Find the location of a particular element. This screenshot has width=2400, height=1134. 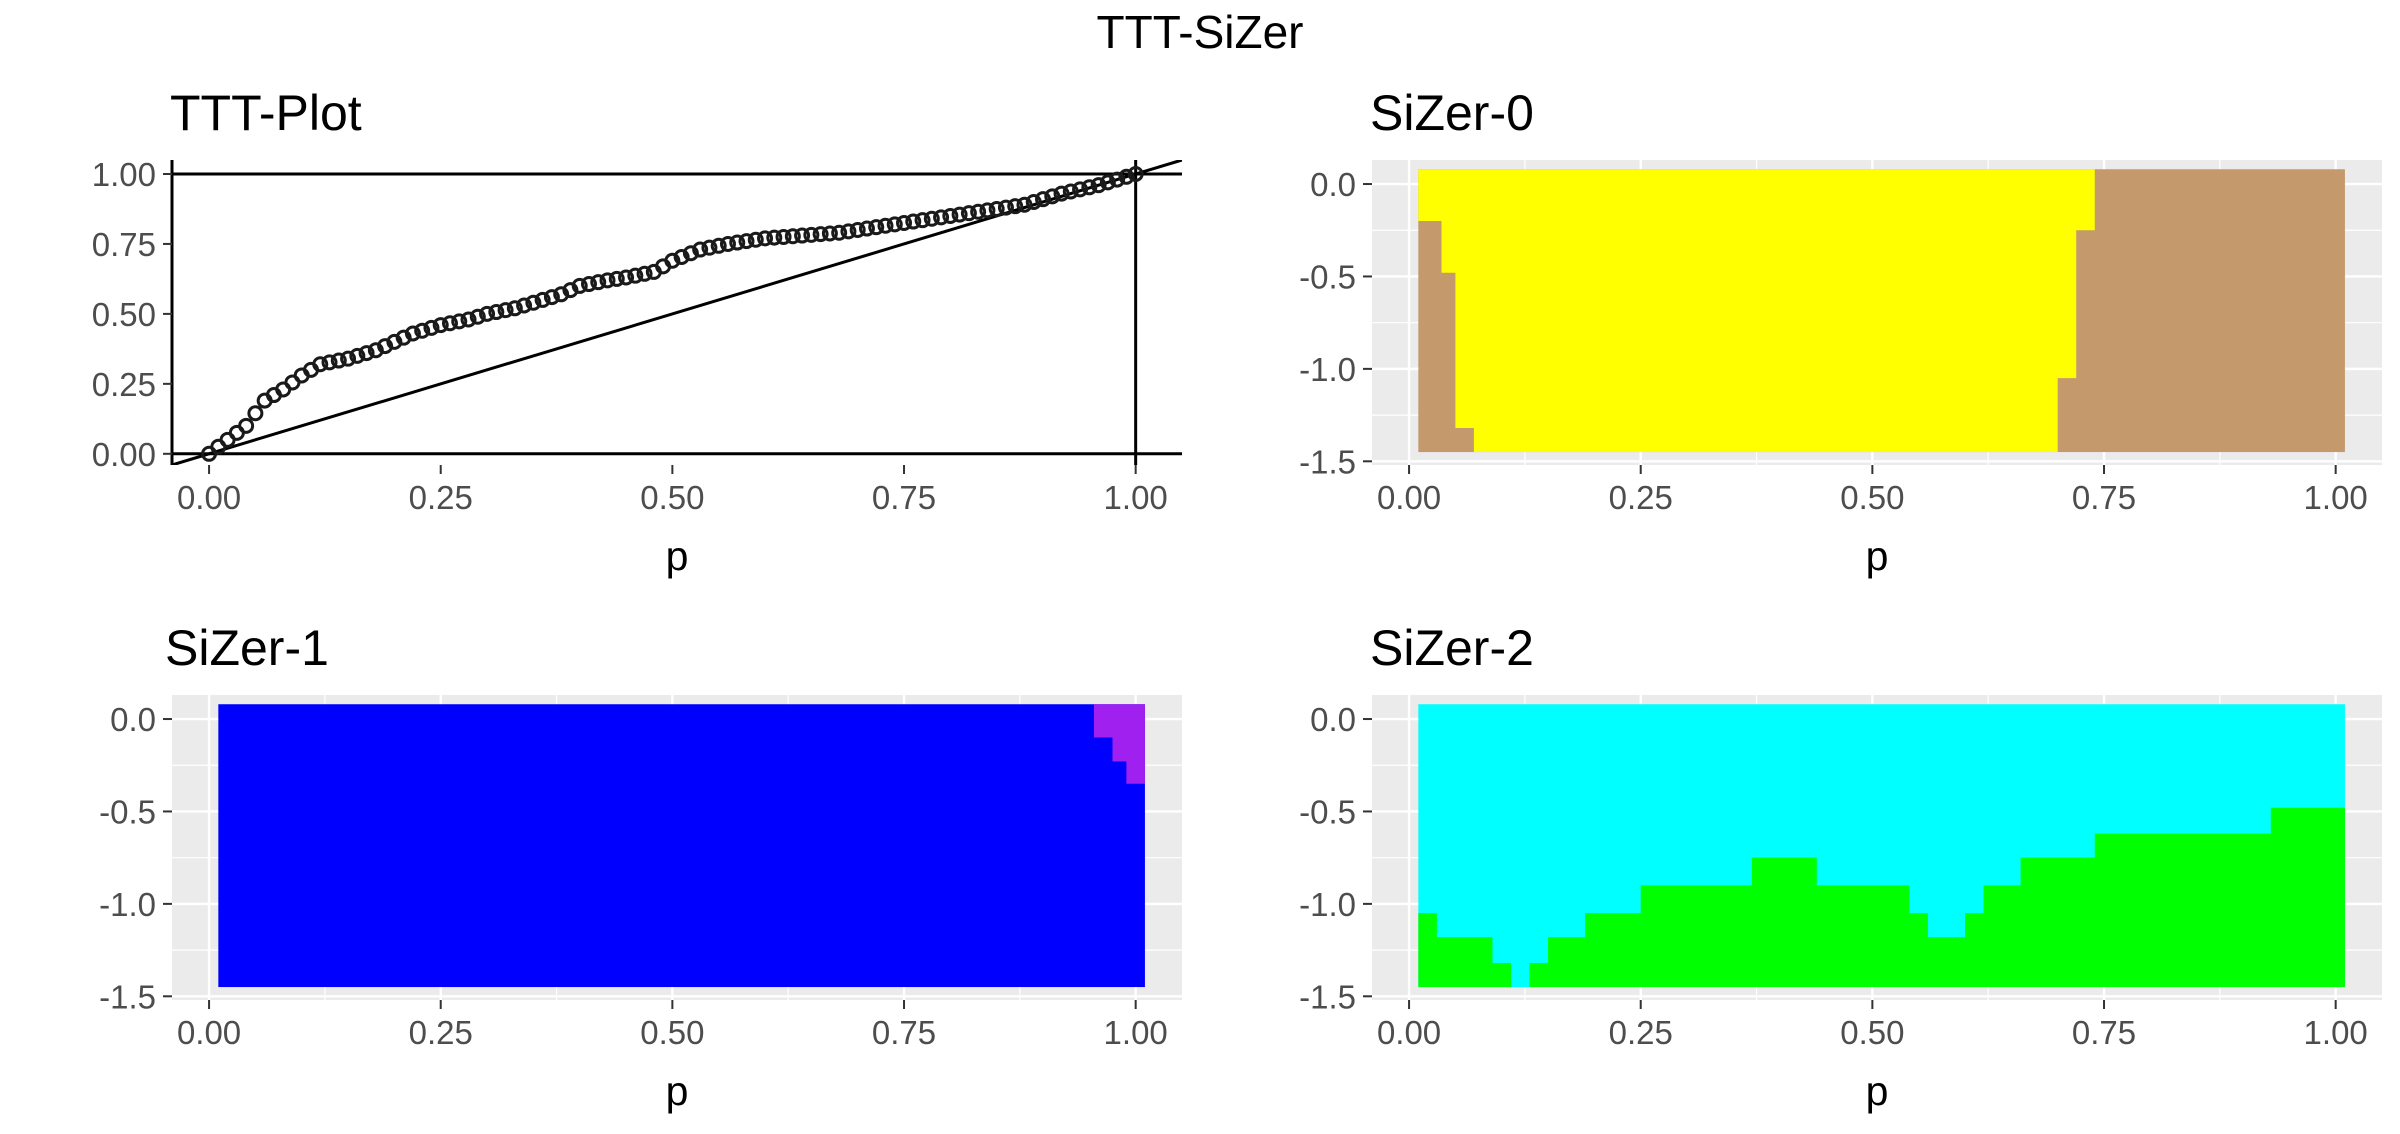

sizer-0-title: SiZer-0 is located at coordinates (1452, 113).